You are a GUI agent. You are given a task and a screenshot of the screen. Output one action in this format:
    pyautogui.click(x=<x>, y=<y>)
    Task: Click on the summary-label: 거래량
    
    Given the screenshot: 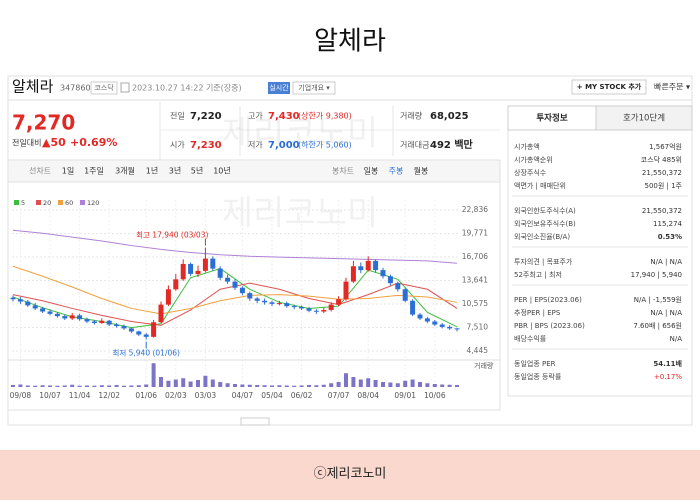 What is the action you would take?
    pyautogui.click(x=411, y=116)
    